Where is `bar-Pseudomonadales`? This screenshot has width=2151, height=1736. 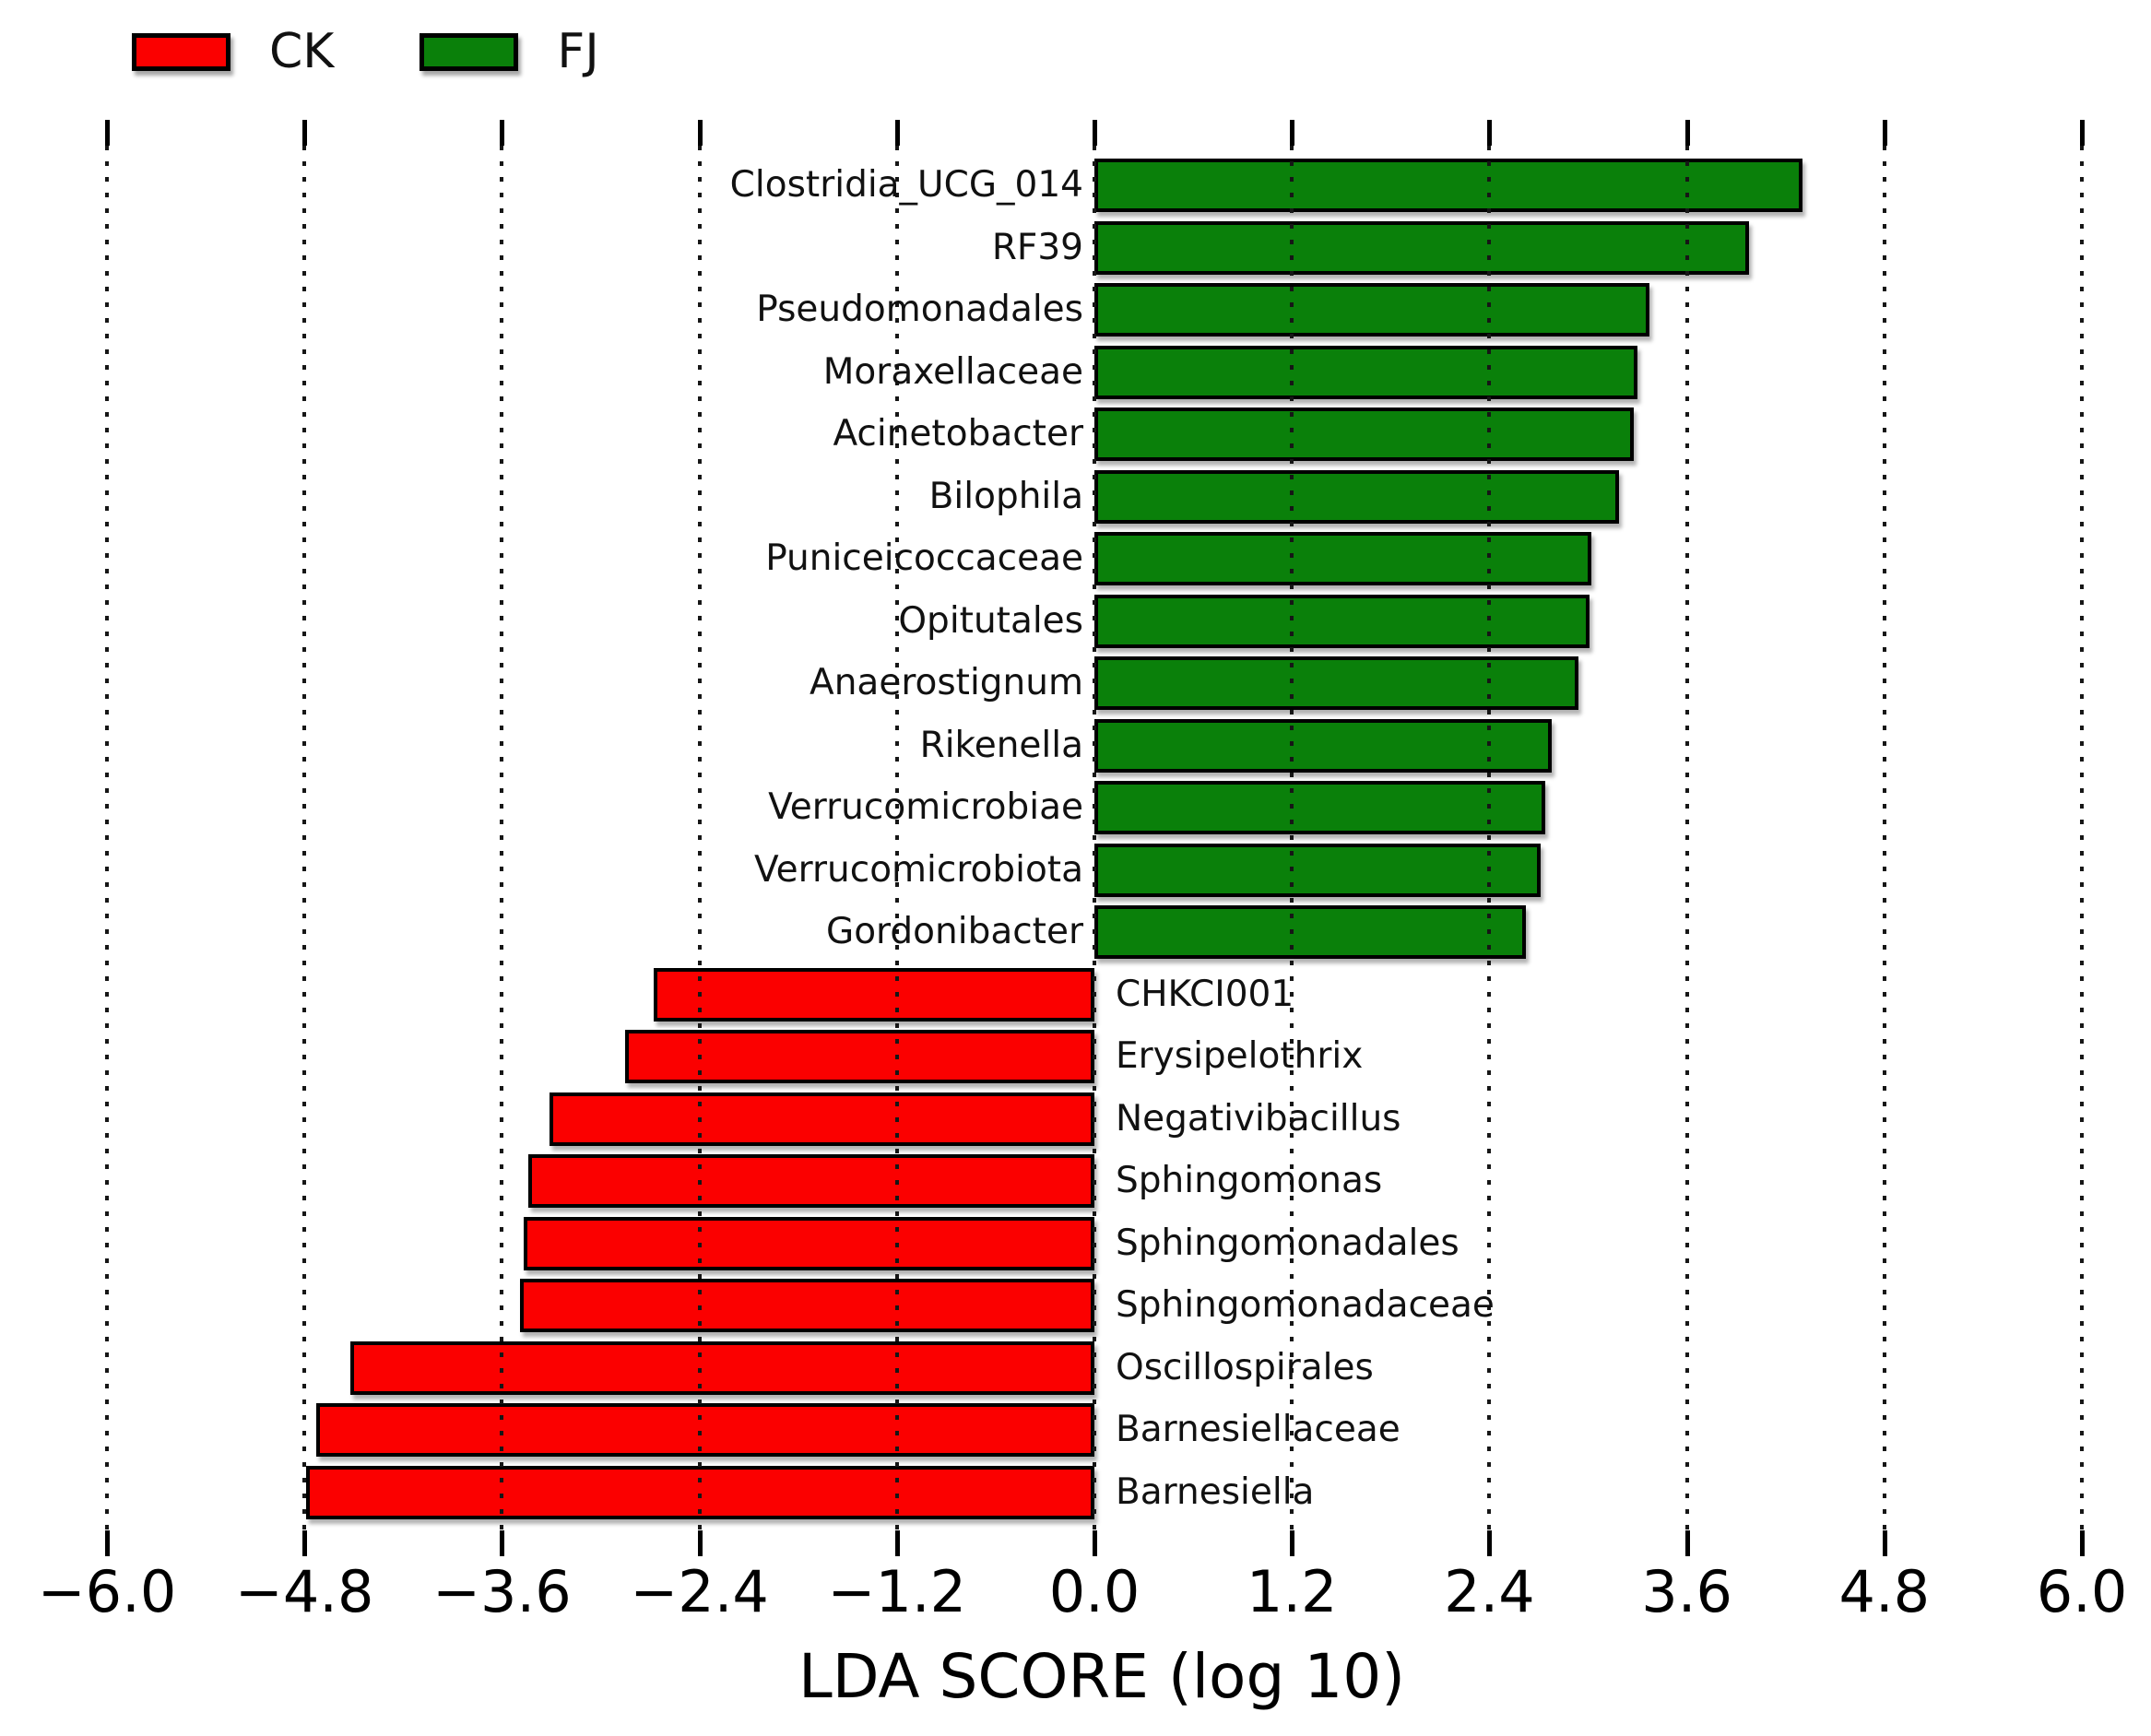
bar-Pseudomonadales is located at coordinates (1372, 310).